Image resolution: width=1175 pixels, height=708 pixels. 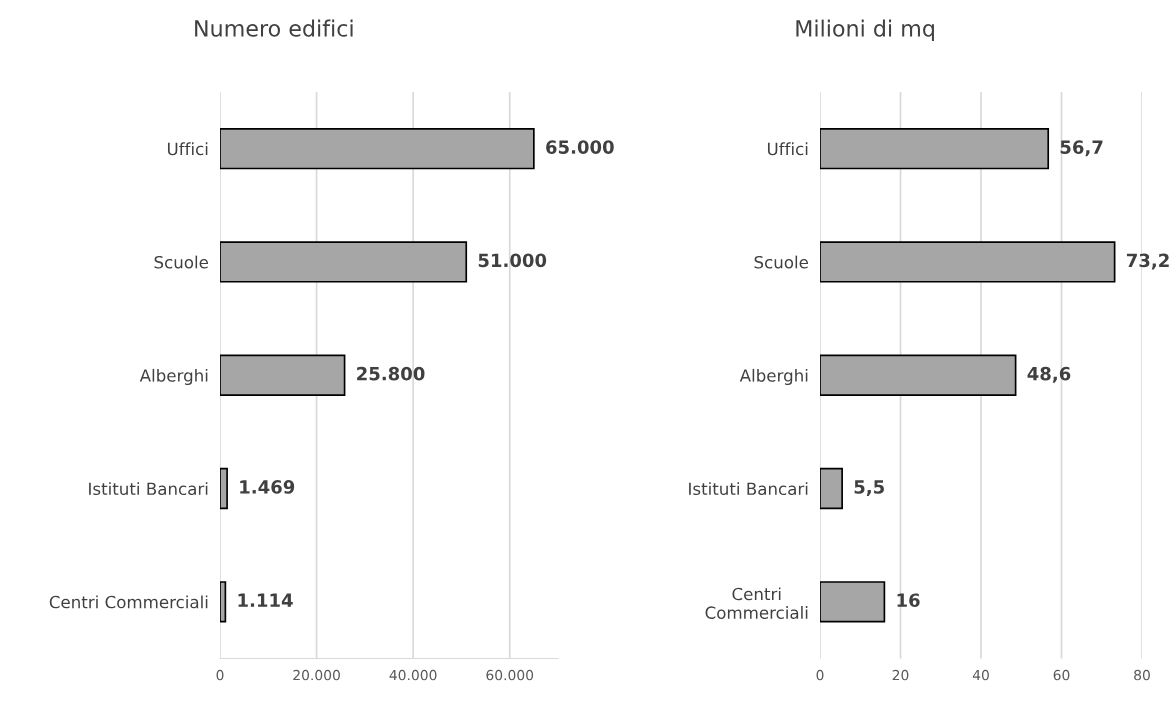 I want to click on x-tick-label: 20, so click(x=900, y=675).